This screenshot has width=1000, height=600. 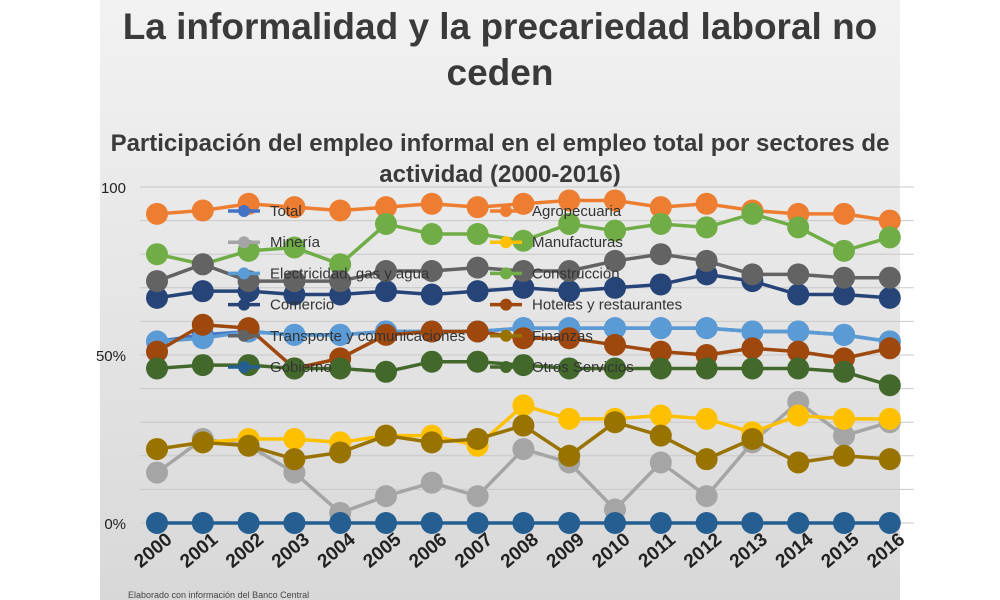 What do you see at coordinates (474, 550) in the screenshot?
I see `x-tick-label: 2007` at bounding box center [474, 550].